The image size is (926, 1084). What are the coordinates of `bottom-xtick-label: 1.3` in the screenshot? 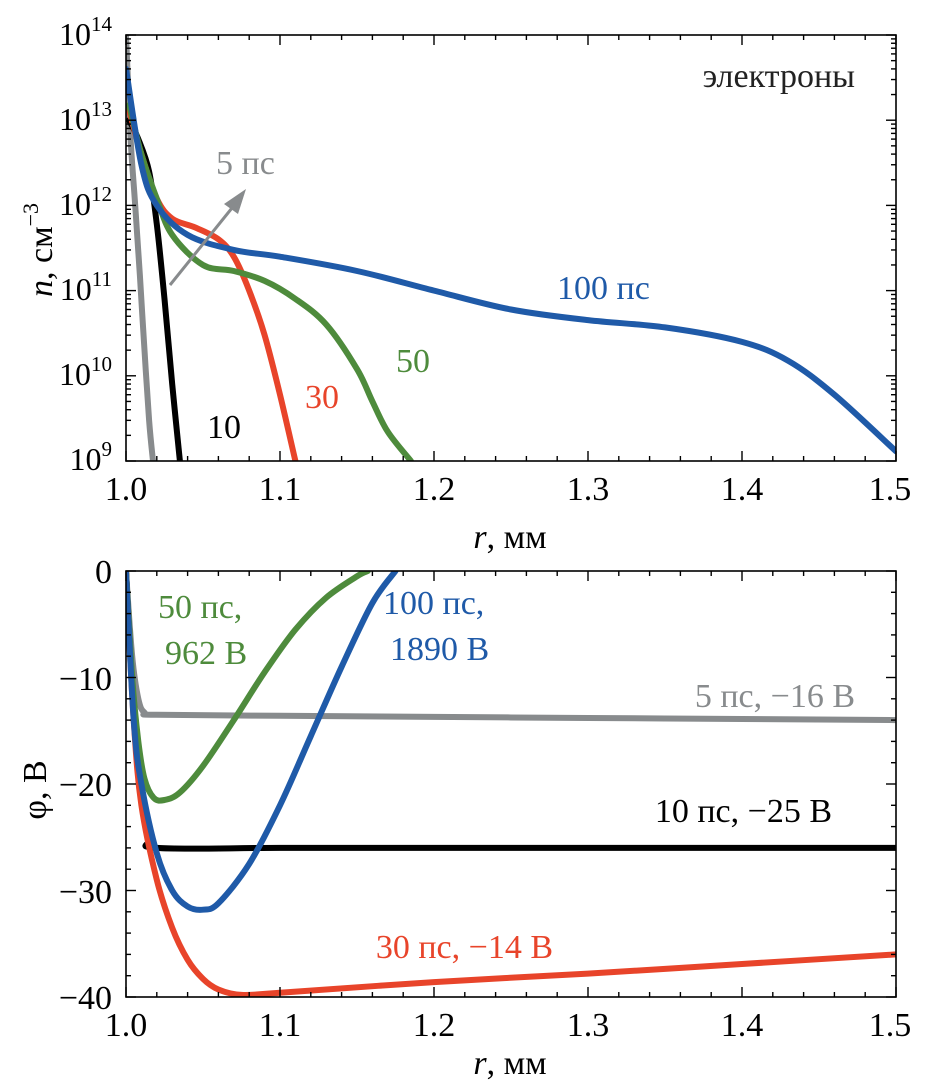 It's located at (588, 1025).